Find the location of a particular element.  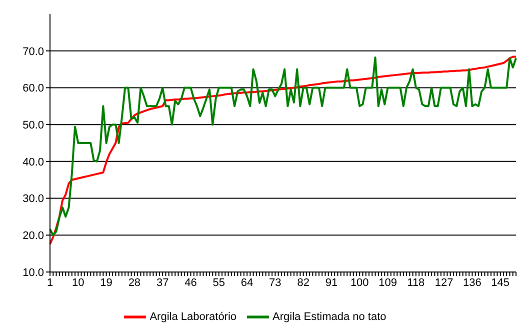

x-tick-label: 109 is located at coordinates (387, 282).